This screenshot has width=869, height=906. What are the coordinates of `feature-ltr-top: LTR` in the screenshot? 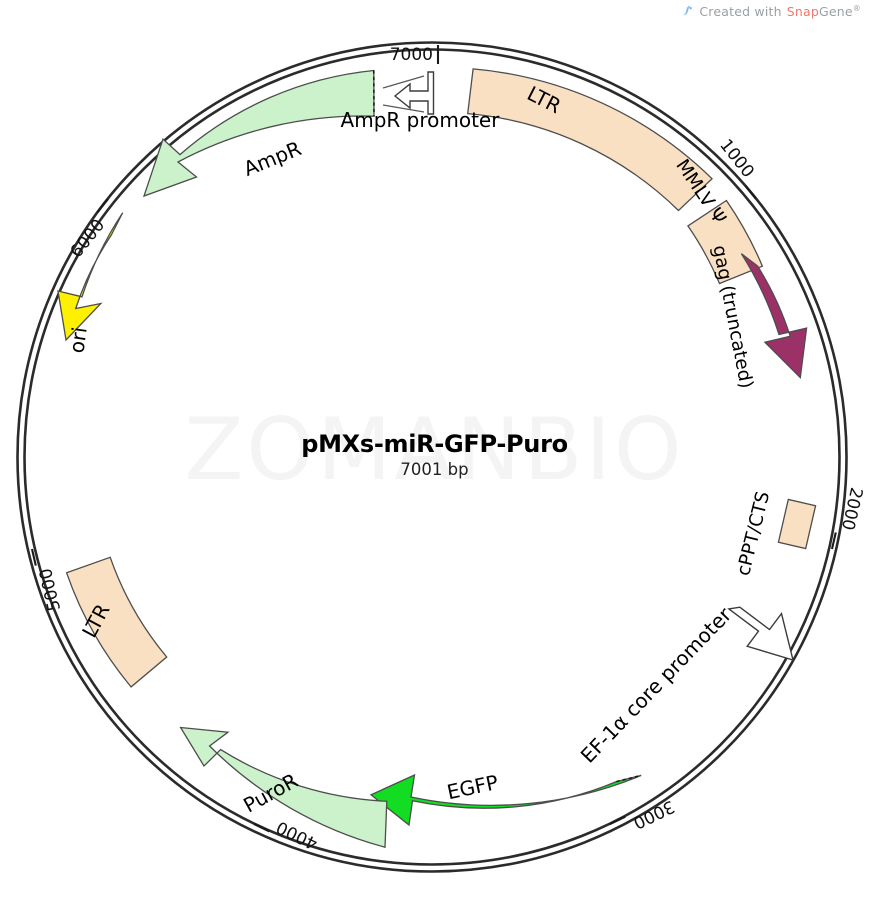 It's located at (589, 140).